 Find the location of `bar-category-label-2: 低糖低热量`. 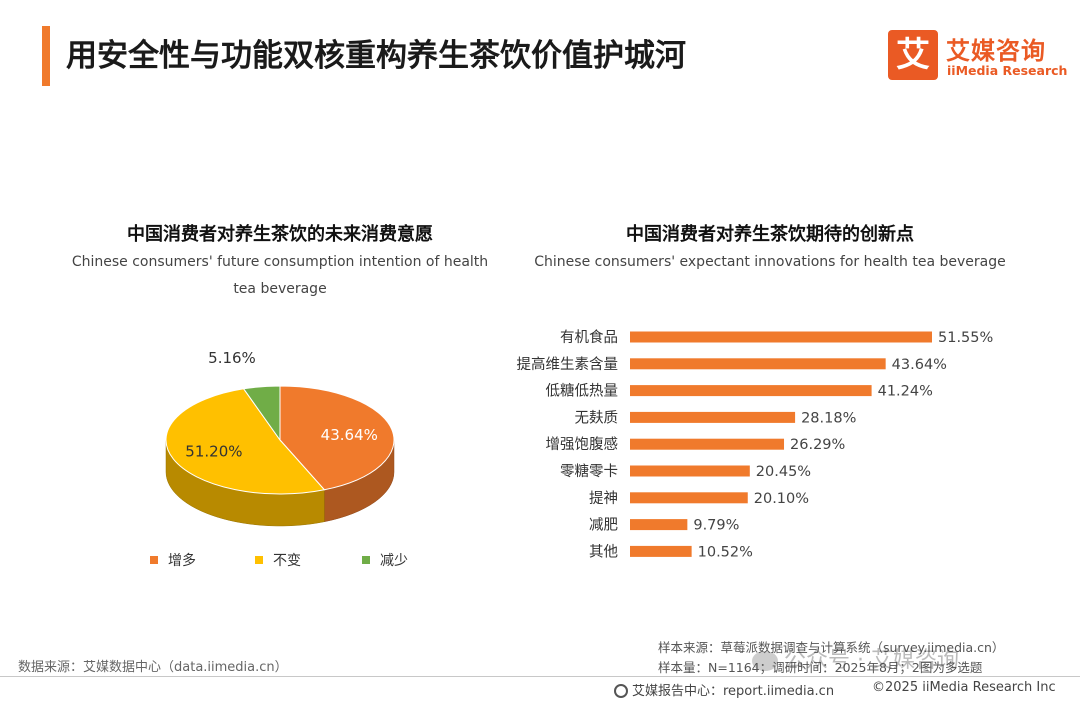

bar-category-label-2: 低糖低热量 is located at coordinates (582, 391).